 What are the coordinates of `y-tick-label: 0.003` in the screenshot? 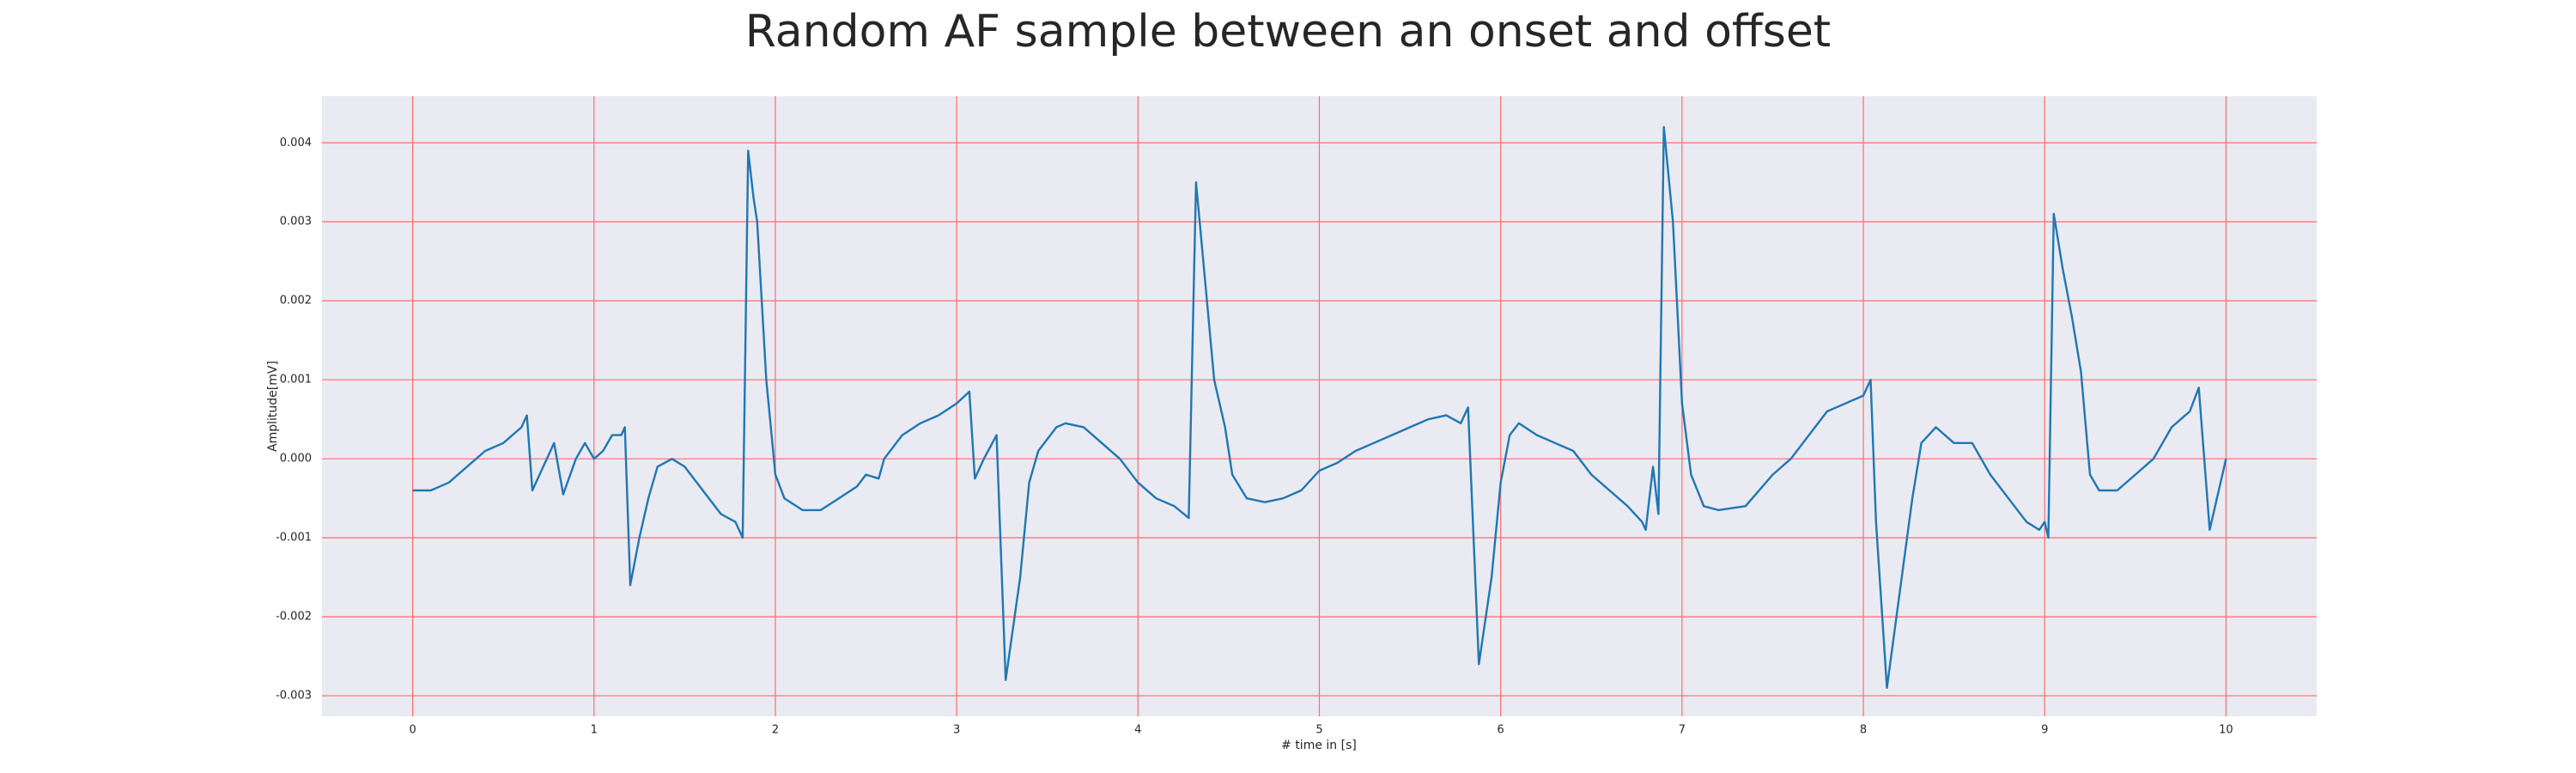 It's located at (296, 222).